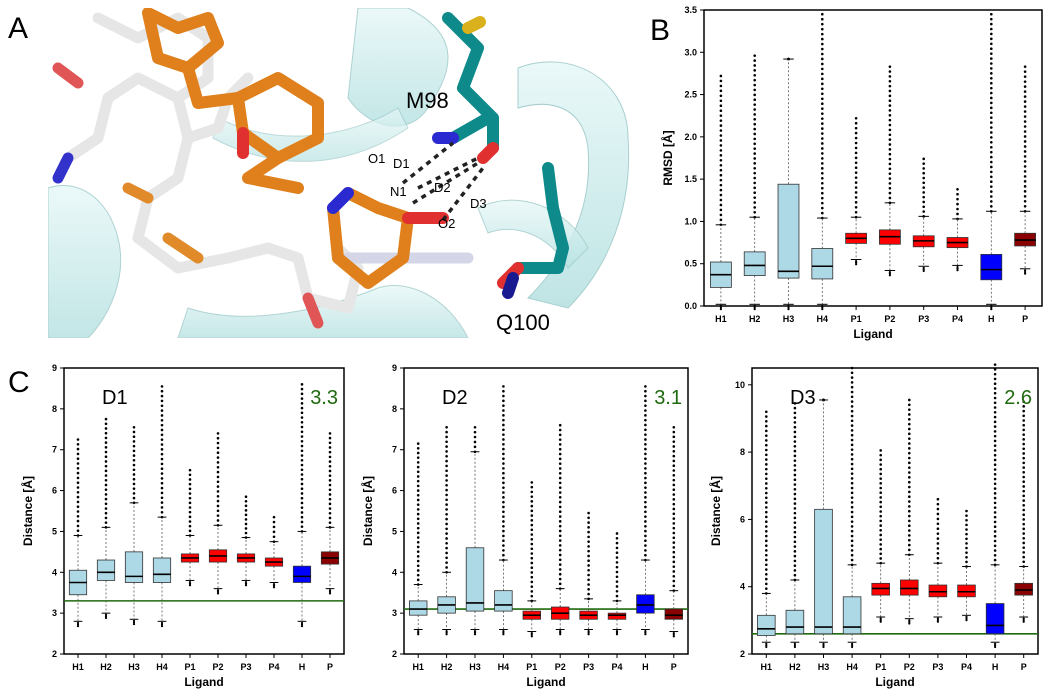 This screenshot has width=1050, height=699. I want to click on x-tick-label: H1, so click(78, 667).